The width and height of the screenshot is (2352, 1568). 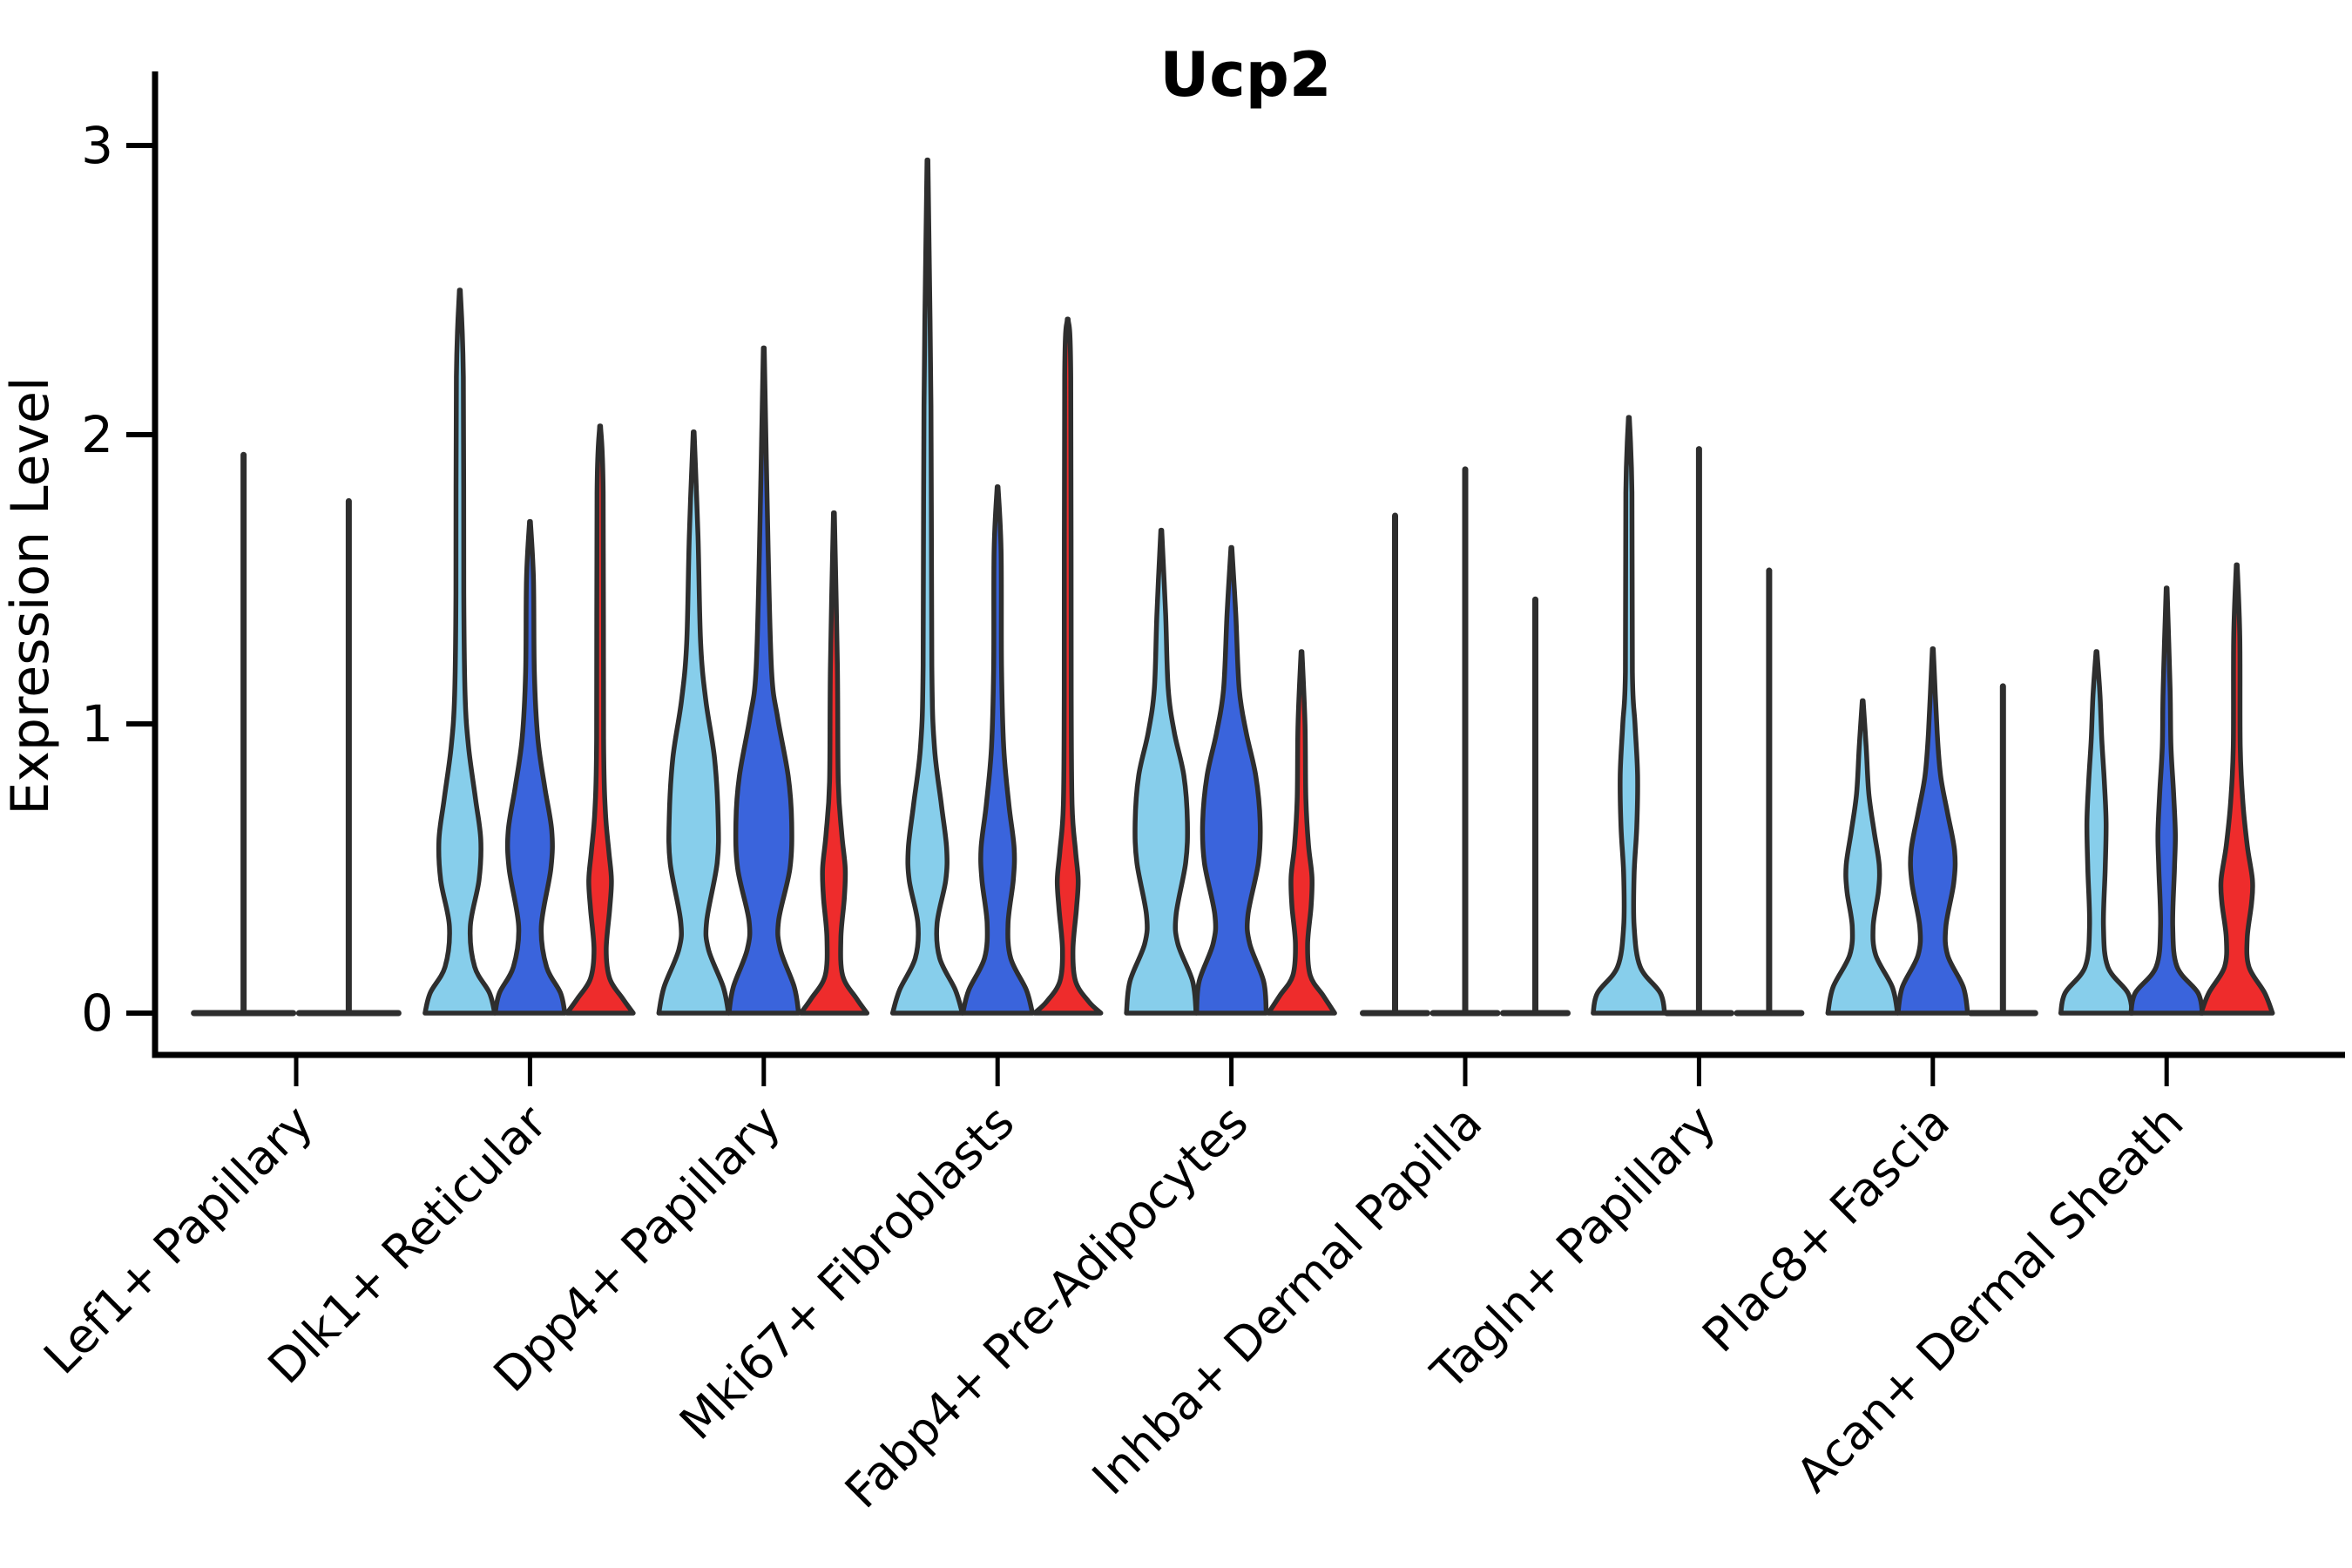 I want to click on x-tick-label: Acan+ Dermal Sheath, so click(x=1990, y=1299).